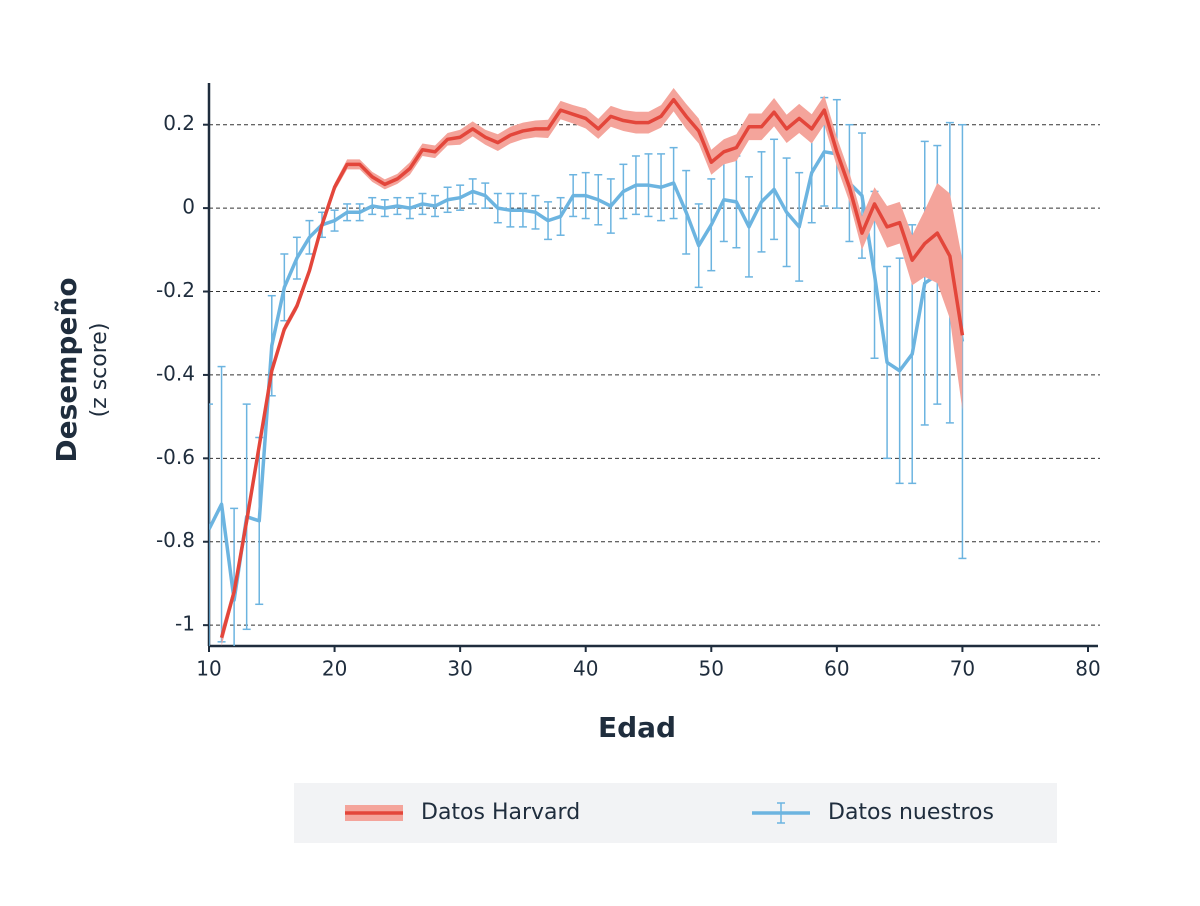  What do you see at coordinates (637, 727) in the screenshot?
I see `x-axis-label: Edad` at bounding box center [637, 727].